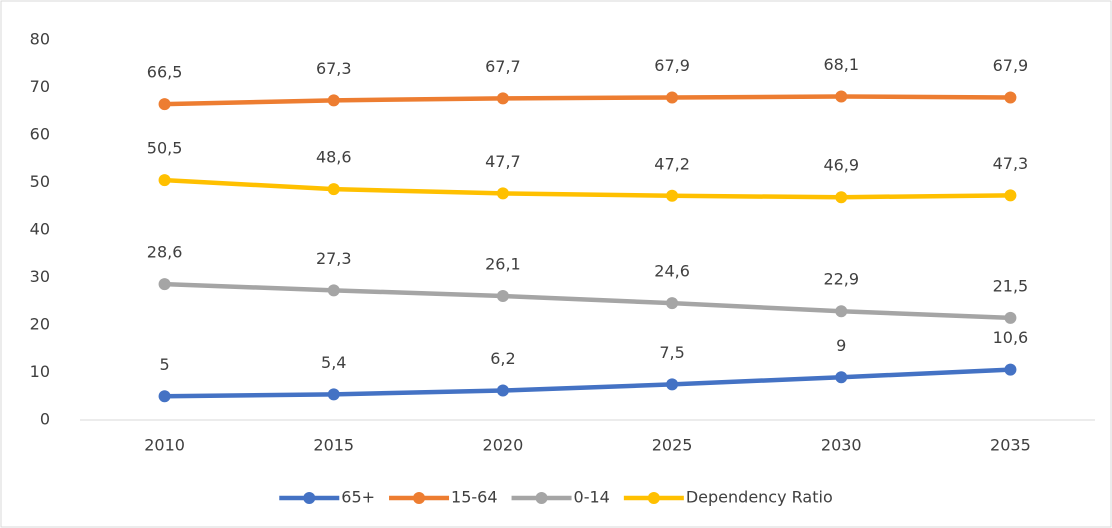 This screenshot has height=528, width=1112. I want to click on data-label: 5,4, so click(333, 362).